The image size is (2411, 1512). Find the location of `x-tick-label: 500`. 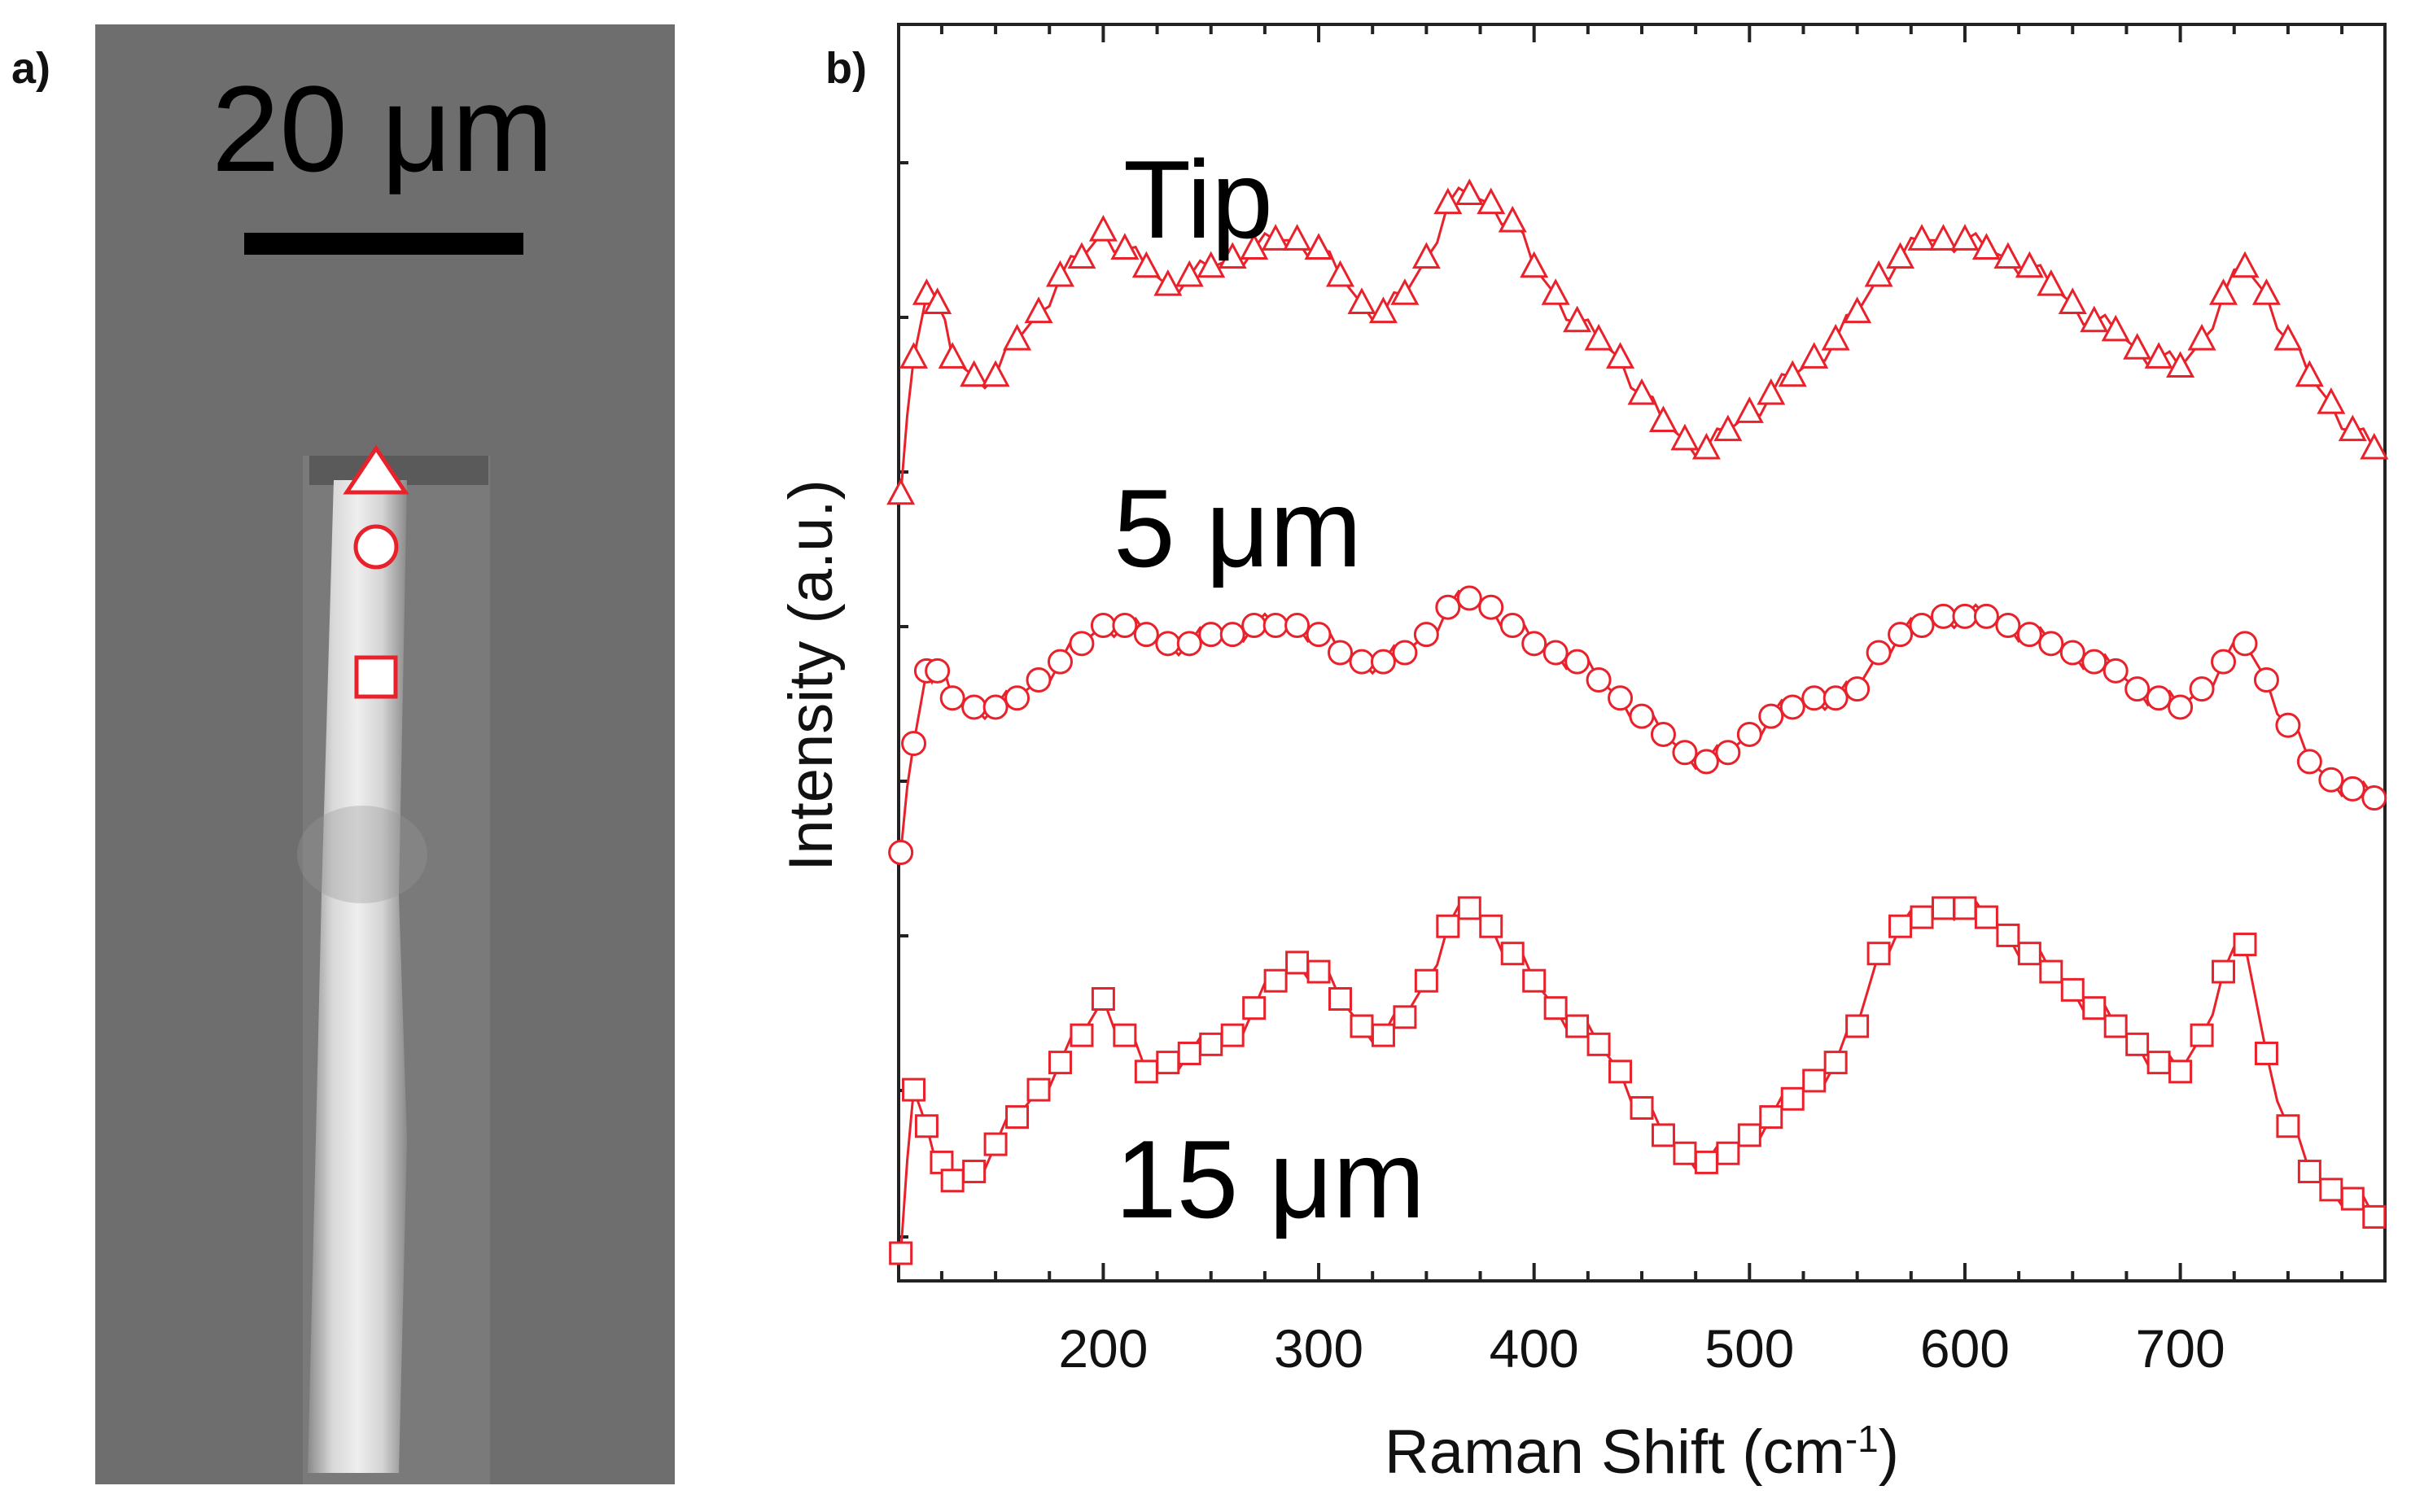

x-tick-label: 500 is located at coordinates (1749, 1348).